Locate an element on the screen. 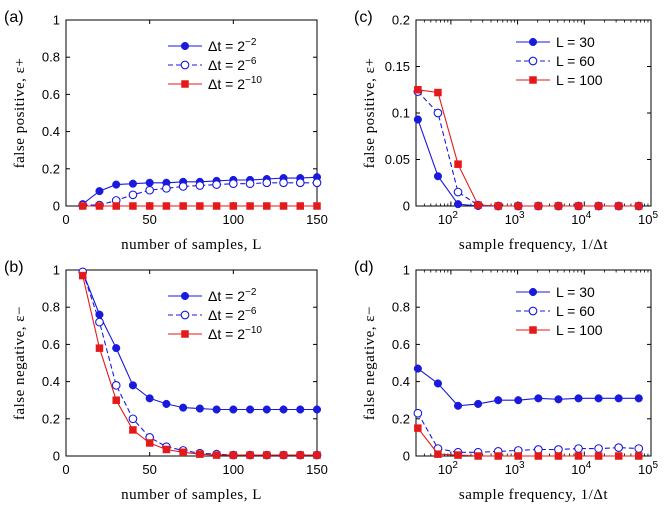  legend-entry: L = 60 is located at coordinates (575, 311).